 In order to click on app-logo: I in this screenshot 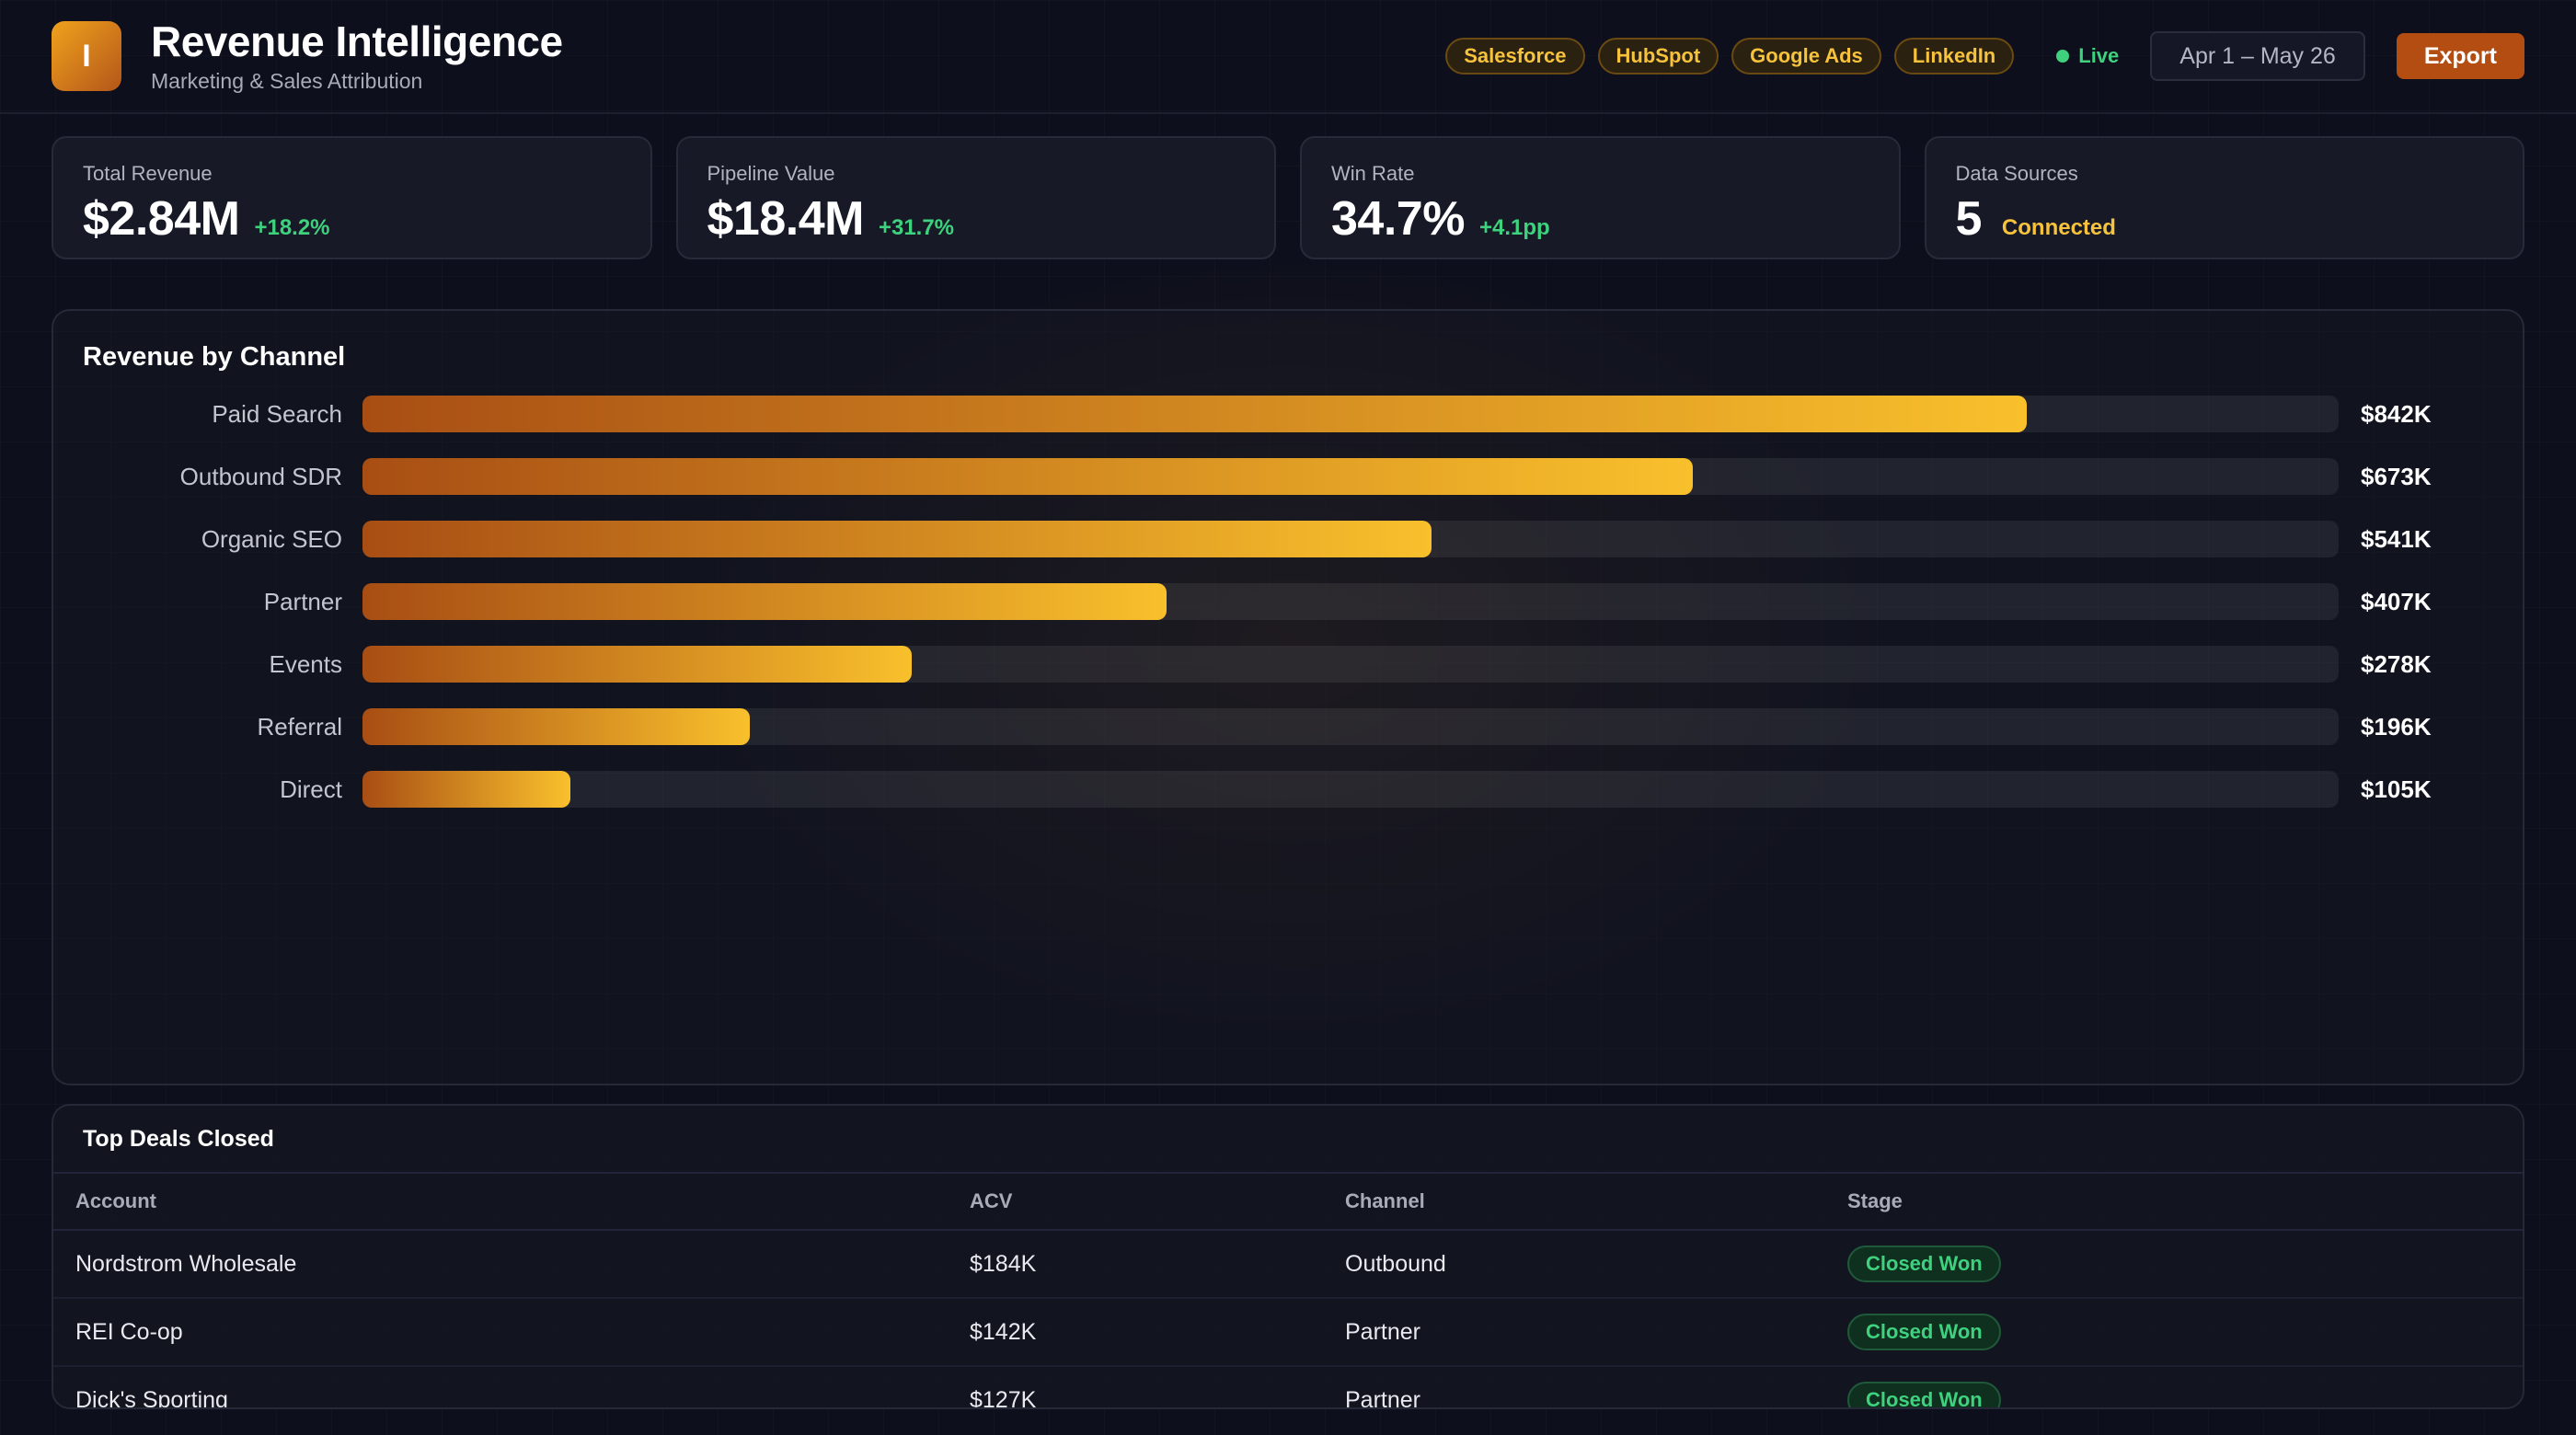, I will do `click(86, 56)`.